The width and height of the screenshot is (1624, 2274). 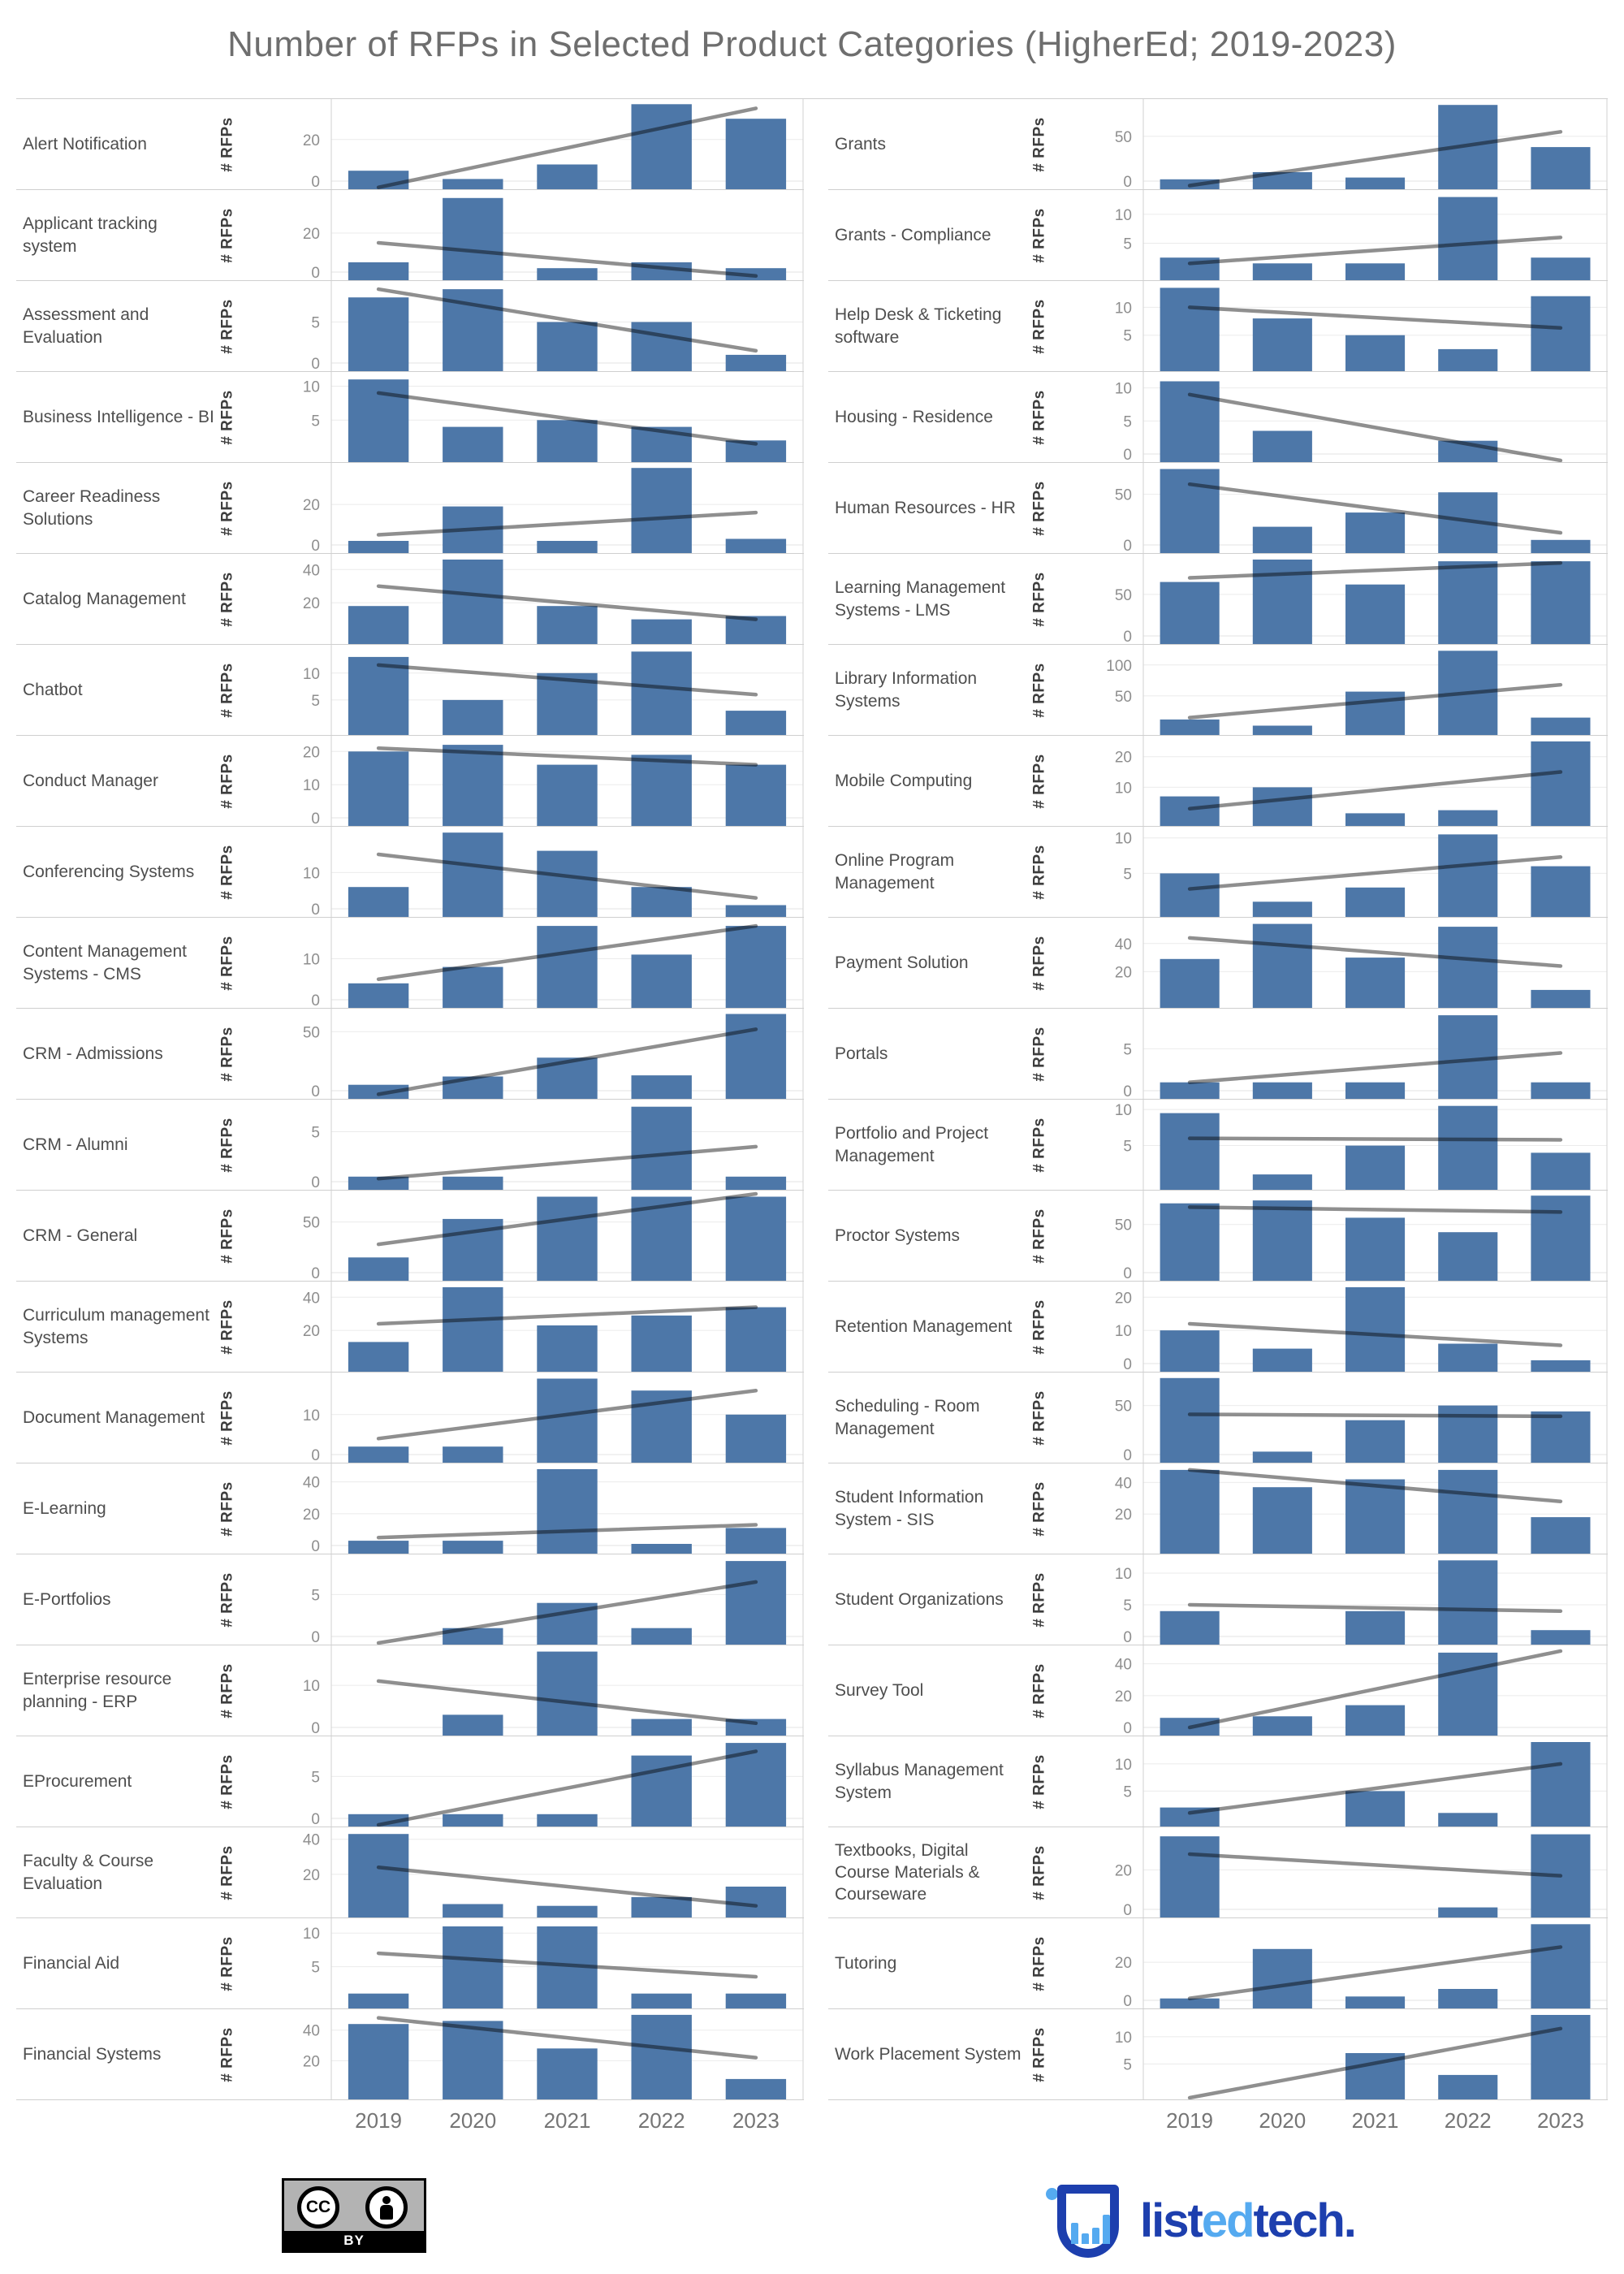 I want to click on bar-chart-panel: 0 10 20, so click(x=1331, y=1327).